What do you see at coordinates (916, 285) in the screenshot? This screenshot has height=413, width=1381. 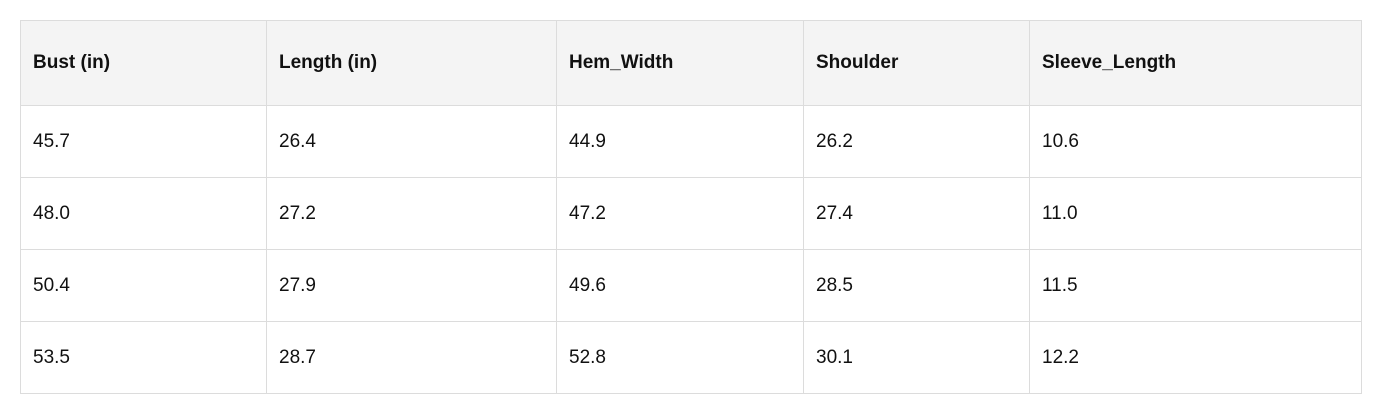 I see `table-cell: 28.5` at bounding box center [916, 285].